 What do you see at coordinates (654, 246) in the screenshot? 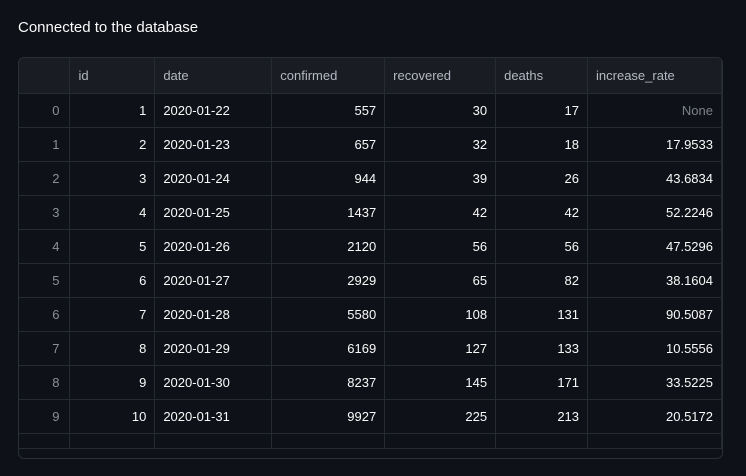
I see `increase-rate-cell: 47.5296` at bounding box center [654, 246].